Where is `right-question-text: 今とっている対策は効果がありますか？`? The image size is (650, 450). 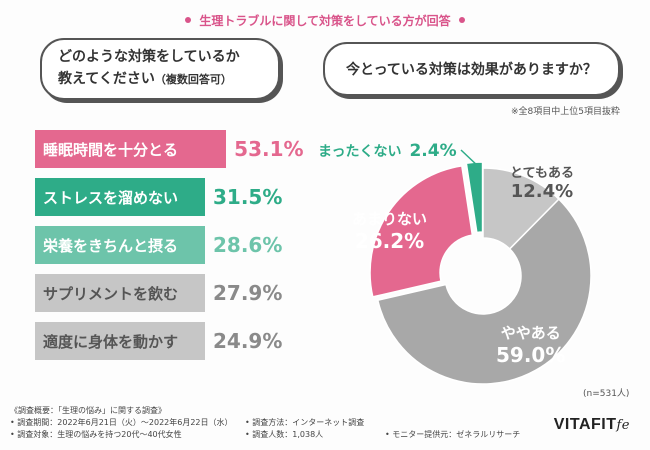 right-question-text: 今とっている対策は効果がありますか？ is located at coordinates (471, 70).